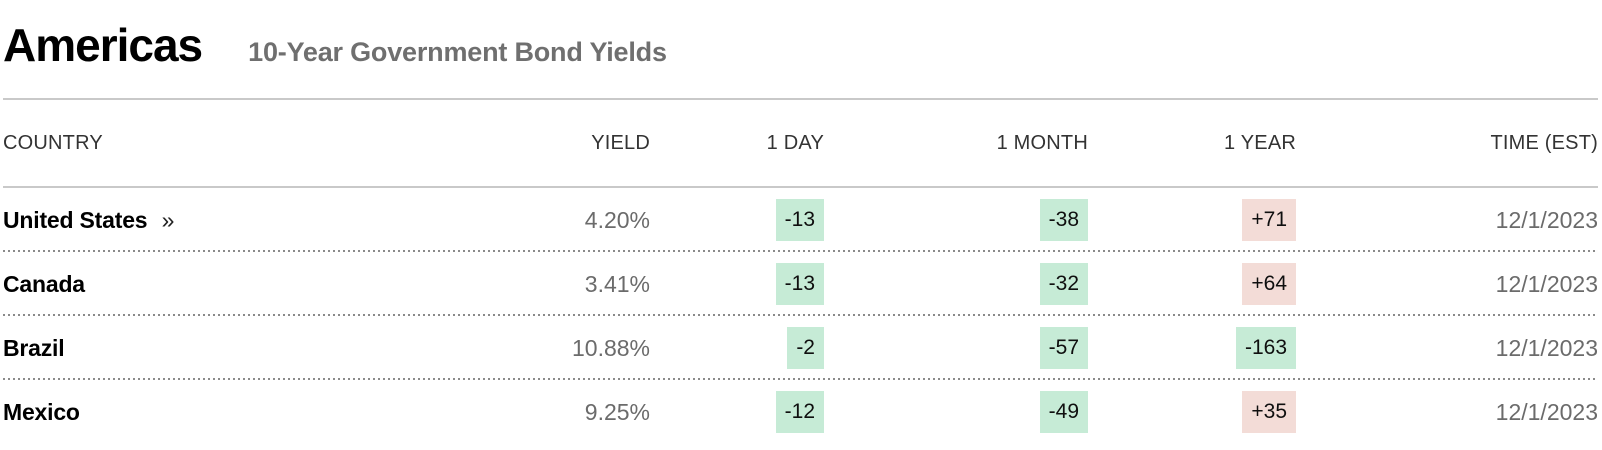  I want to click on change-1year-badge: +71, so click(1269, 220).